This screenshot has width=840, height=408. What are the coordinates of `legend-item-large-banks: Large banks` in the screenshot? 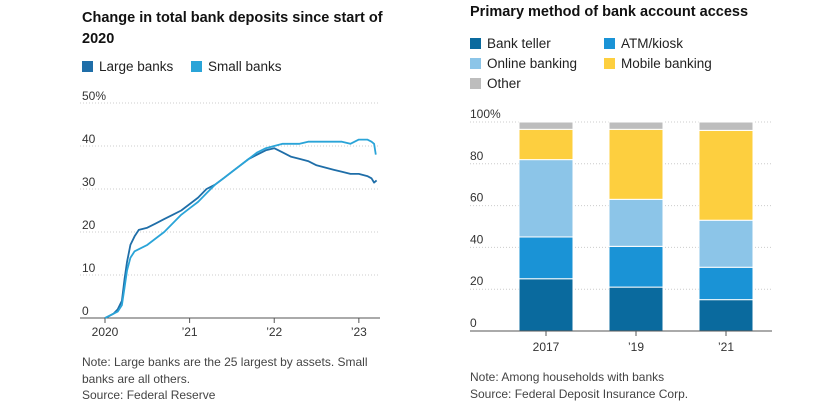 It's located at (127, 66).